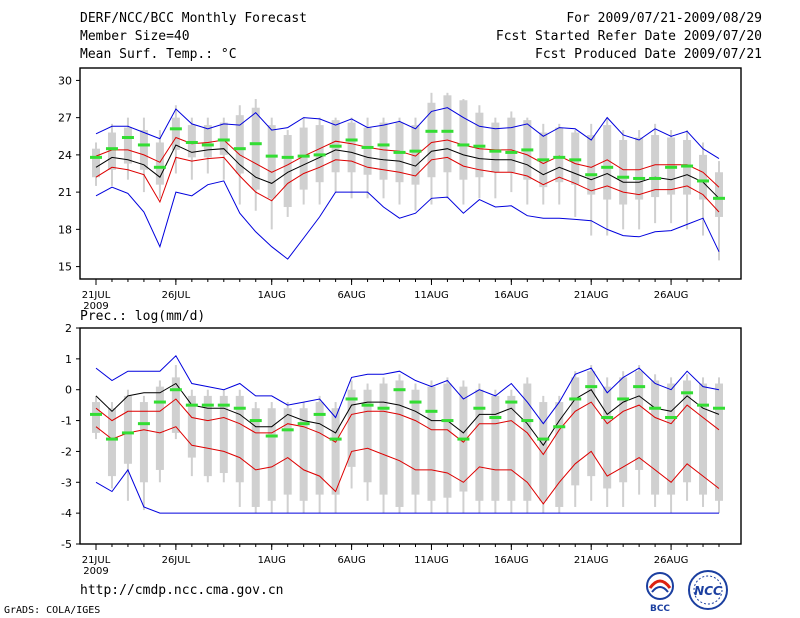  What do you see at coordinates (66, 451) in the screenshot?
I see `prec-ytick-label: -2` at bounding box center [66, 451].